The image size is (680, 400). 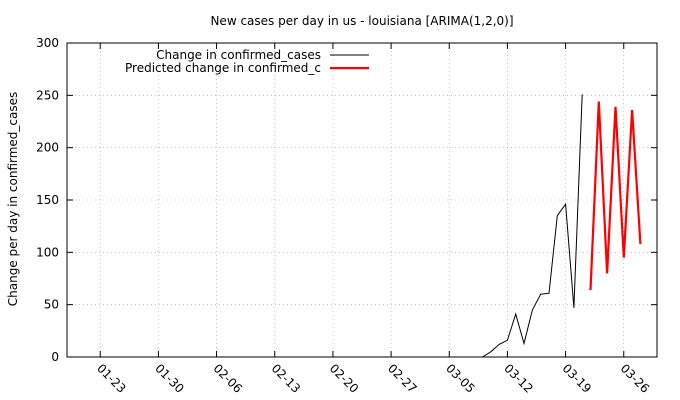 What do you see at coordinates (286, 378) in the screenshot?
I see `x-tick-label: 02-13` at bounding box center [286, 378].